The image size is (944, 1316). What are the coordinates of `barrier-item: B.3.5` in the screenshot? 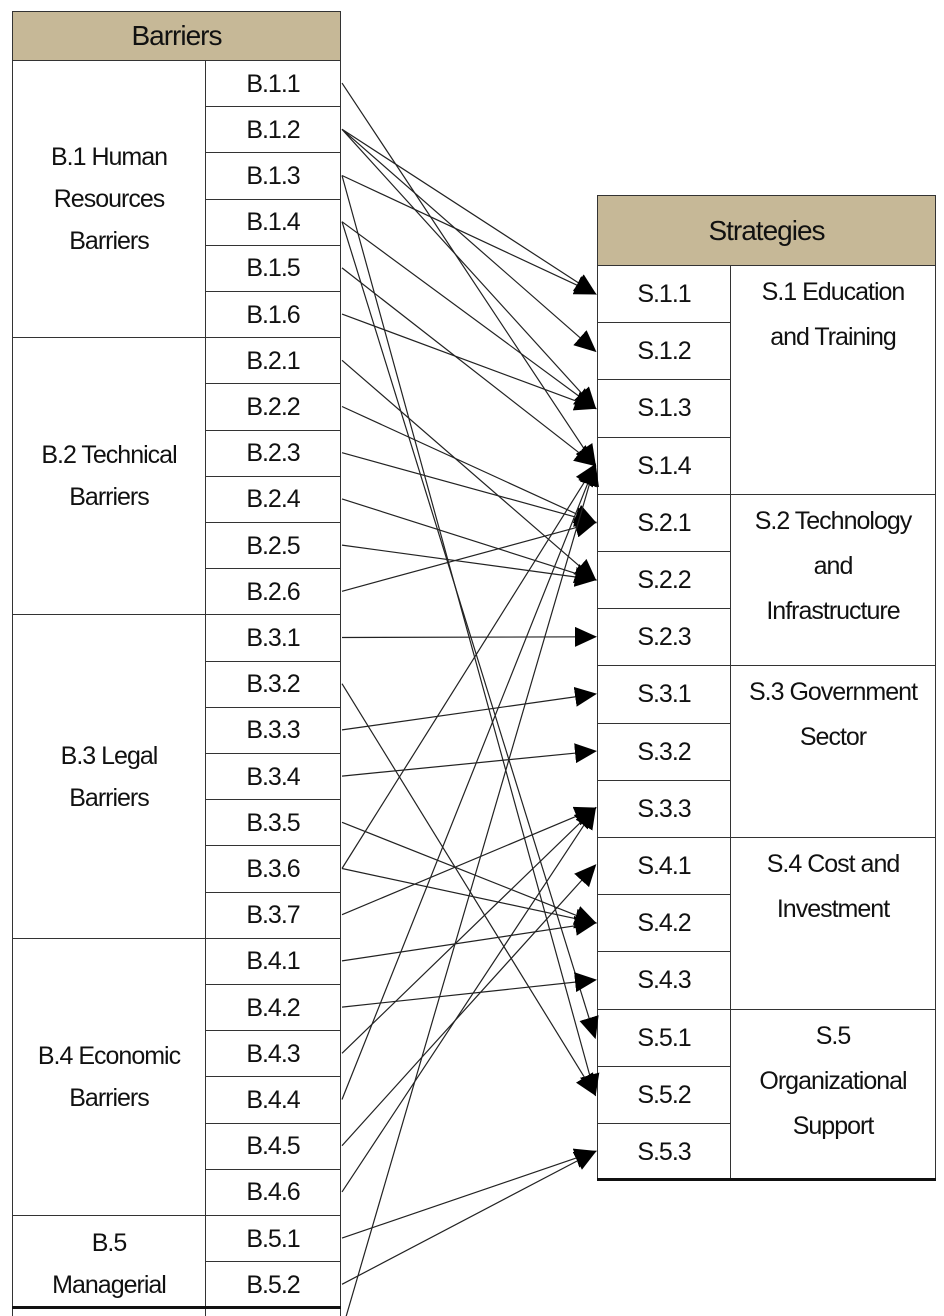 It's located at (273, 823).